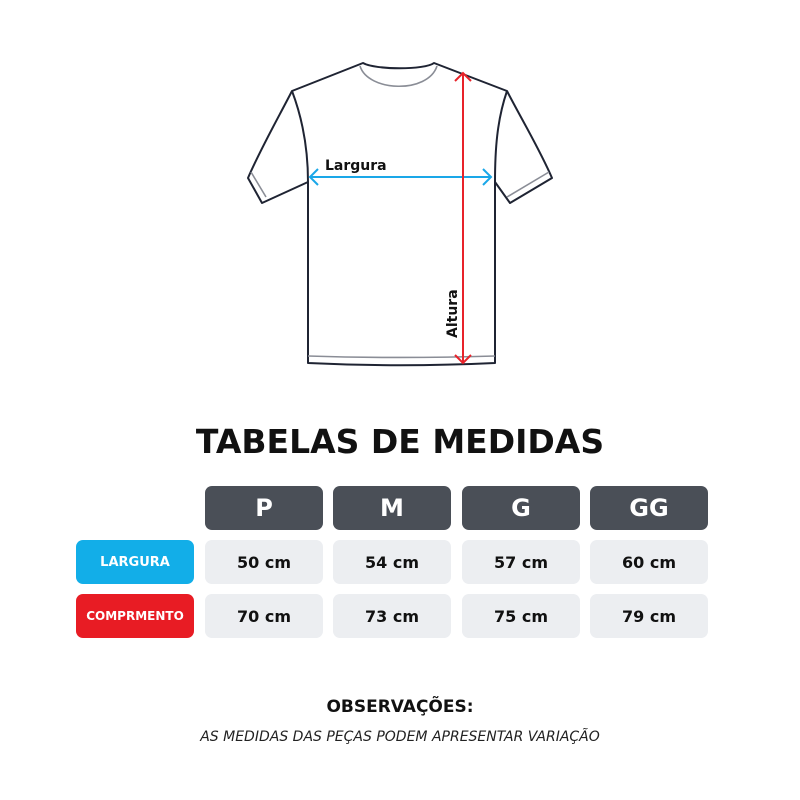 This screenshot has width=800, height=800. What do you see at coordinates (521, 562) in the screenshot?
I see `table-cell: 57 cm` at bounding box center [521, 562].